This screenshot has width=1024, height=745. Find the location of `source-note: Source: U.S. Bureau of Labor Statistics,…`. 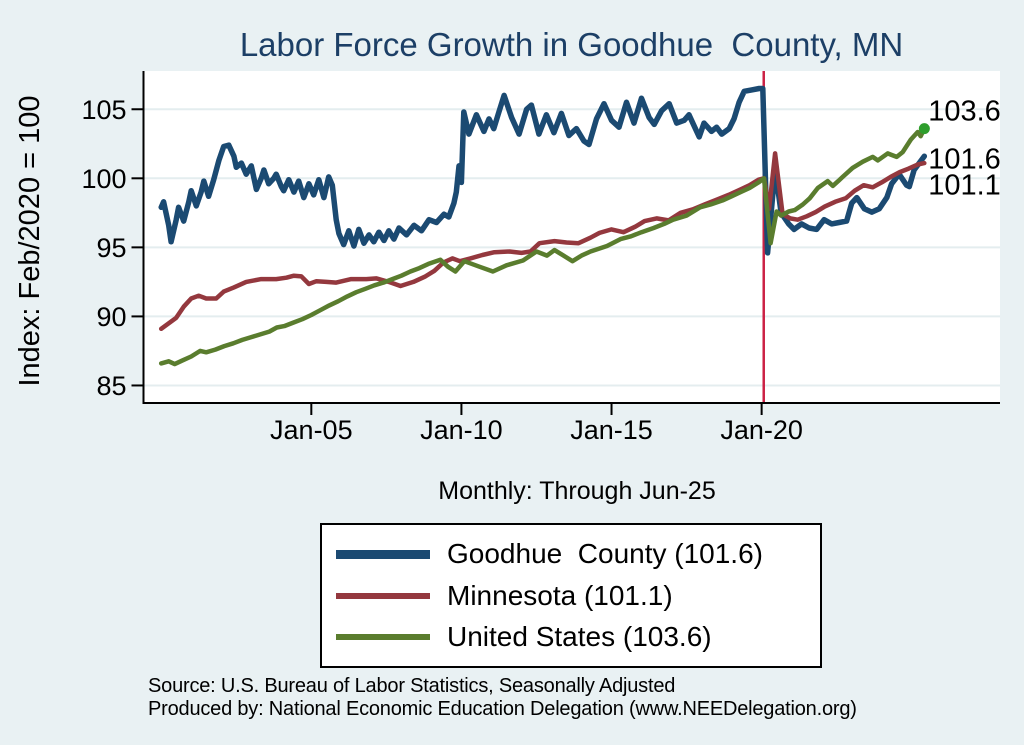

source-note: Source: U.S. Bureau of Labor Statistics,… is located at coordinates (412, 686).